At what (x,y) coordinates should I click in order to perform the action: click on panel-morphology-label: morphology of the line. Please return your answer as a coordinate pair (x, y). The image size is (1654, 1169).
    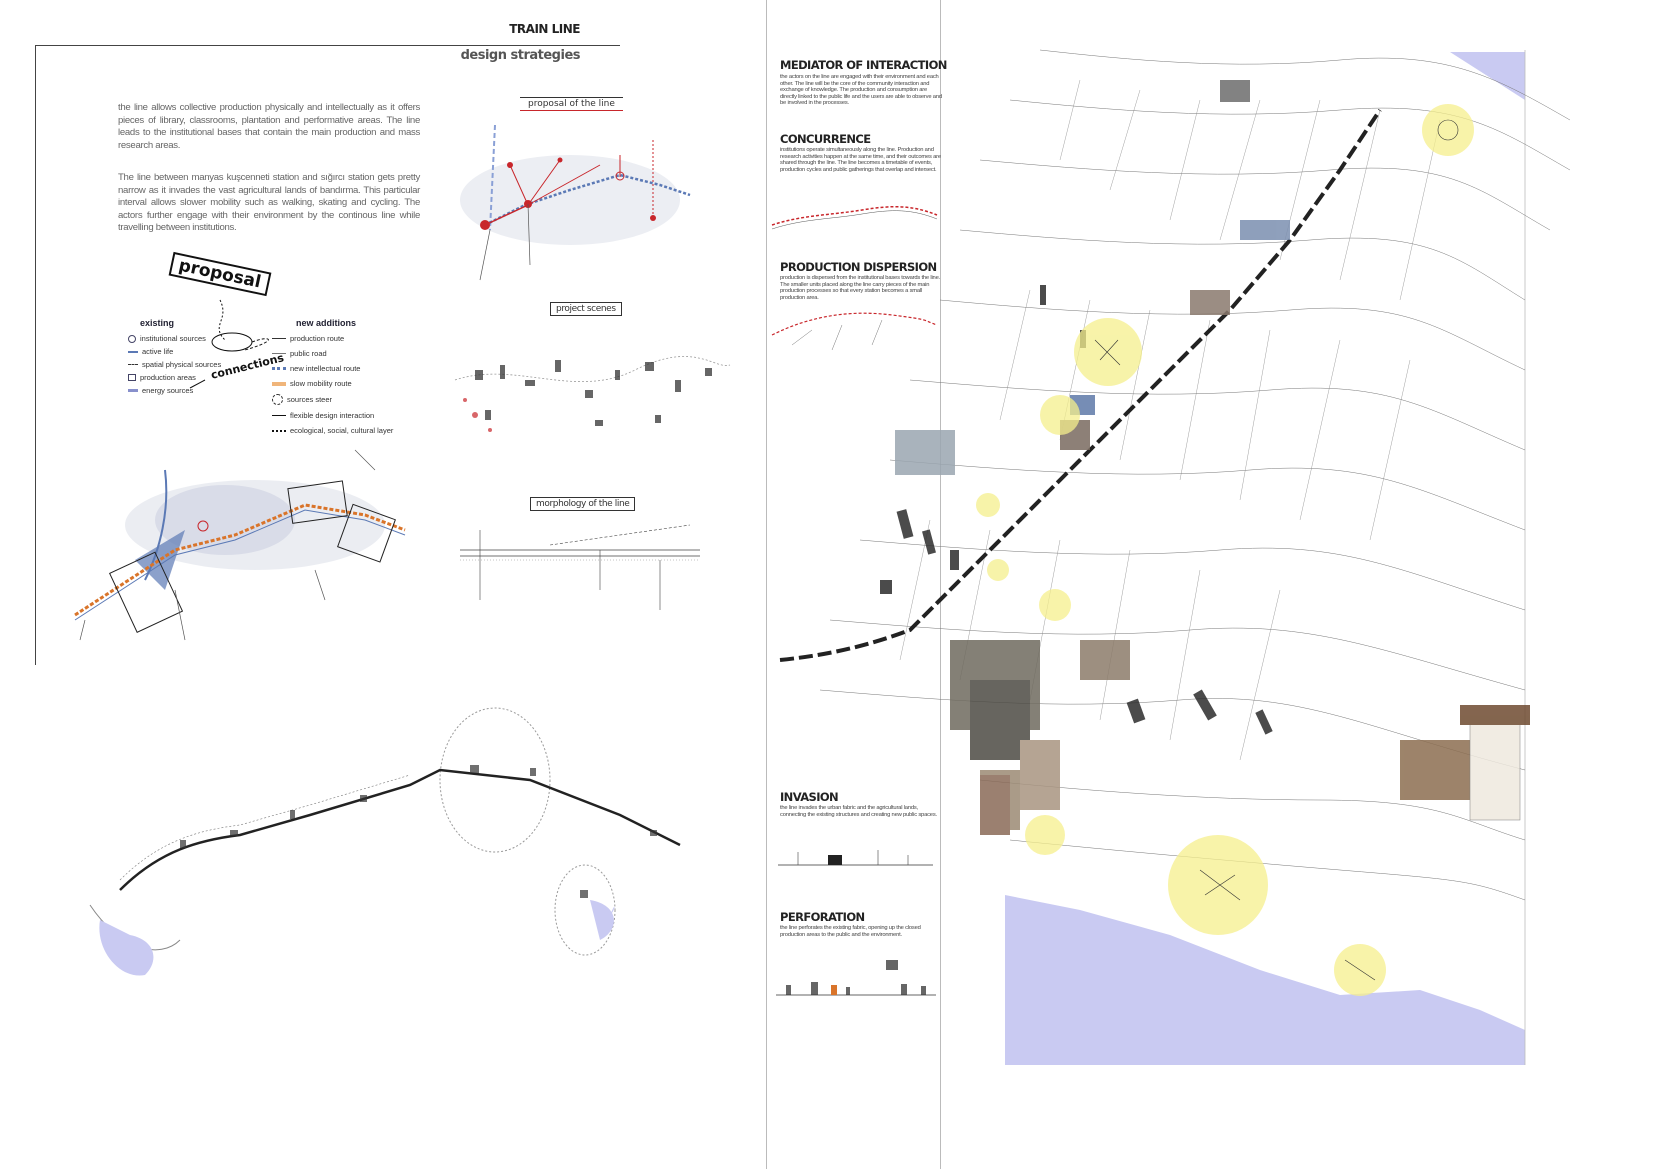
    Looking at the image, I should click on (583, 504).